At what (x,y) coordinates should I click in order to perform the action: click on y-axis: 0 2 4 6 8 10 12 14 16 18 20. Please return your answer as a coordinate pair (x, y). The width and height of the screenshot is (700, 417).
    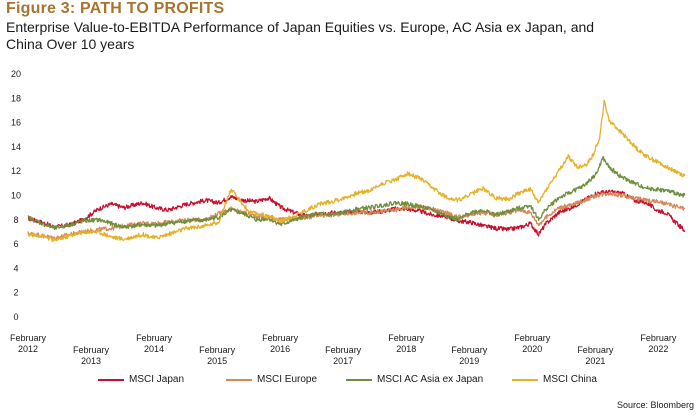
    Looking at the image, I should click on (16, 195).